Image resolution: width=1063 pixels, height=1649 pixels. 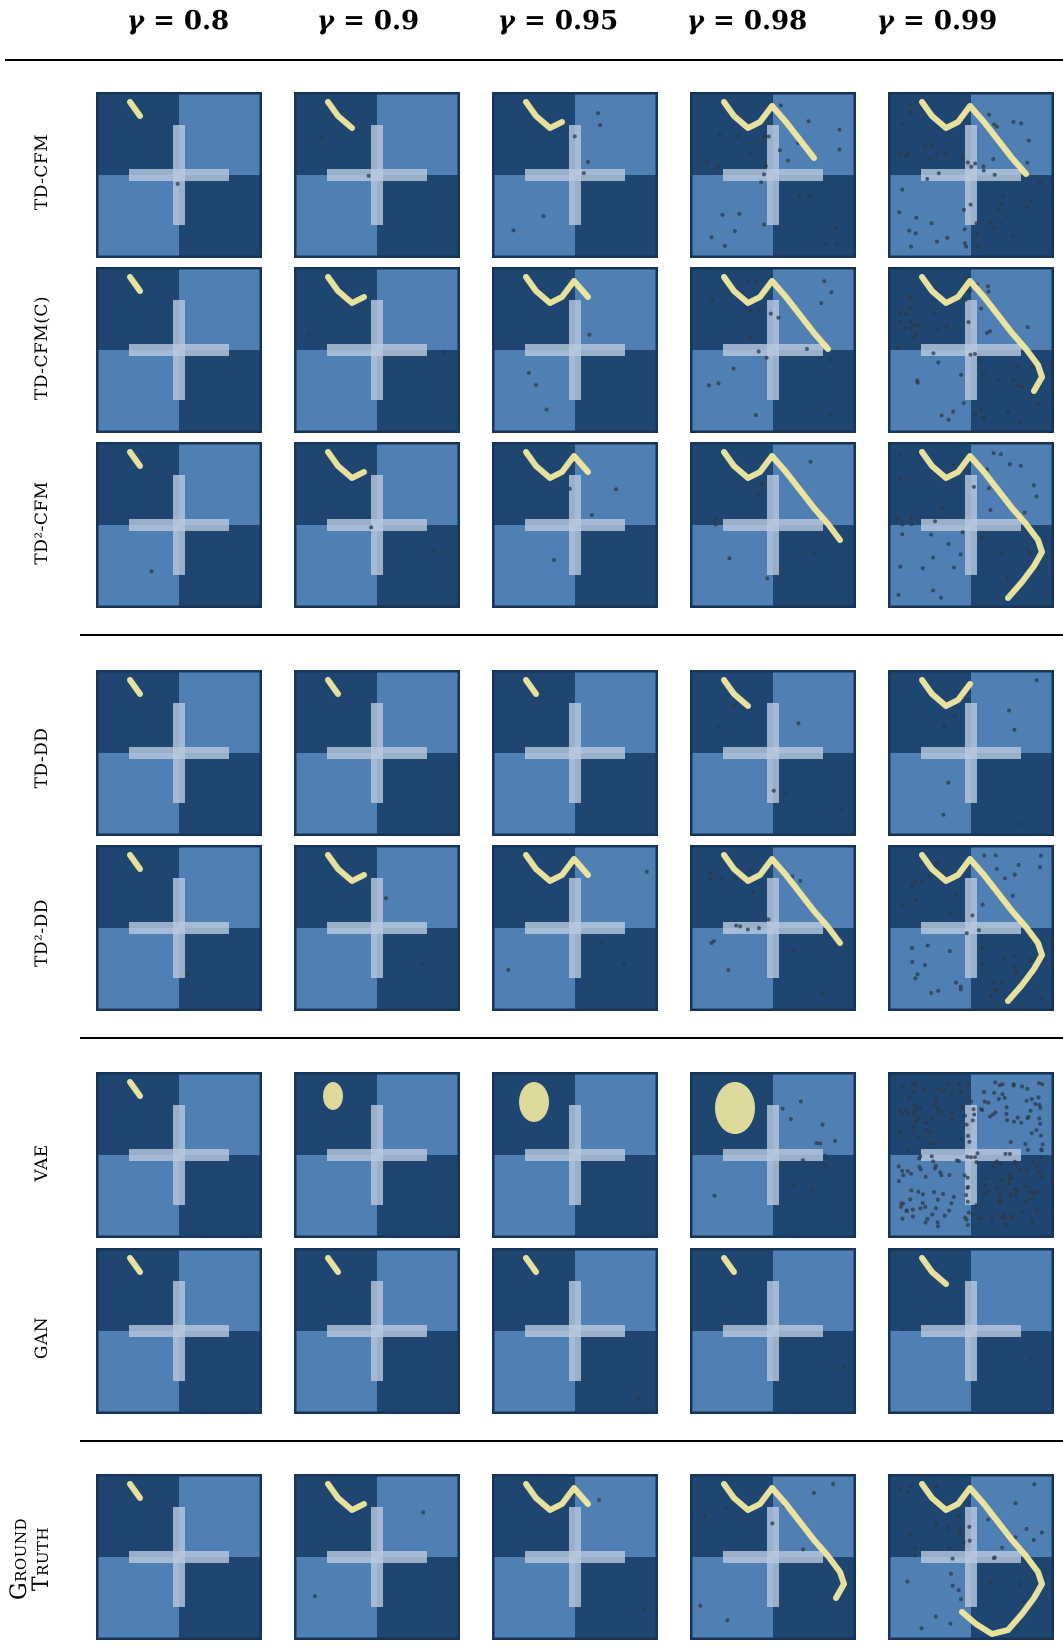 I want to click on gamma-value: 0.9, so click(x=396, y=21).